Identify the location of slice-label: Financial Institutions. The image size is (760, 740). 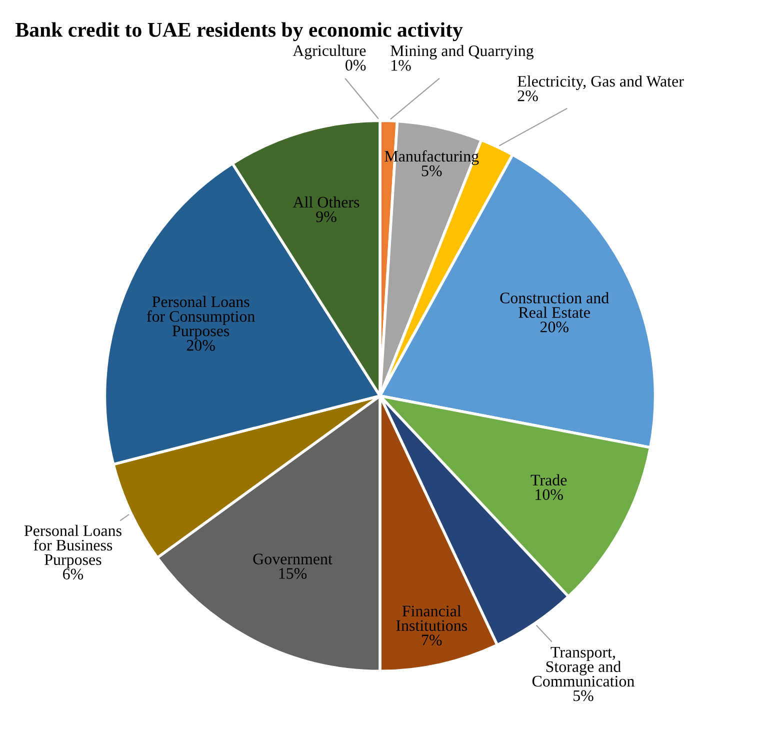
(432, 618).